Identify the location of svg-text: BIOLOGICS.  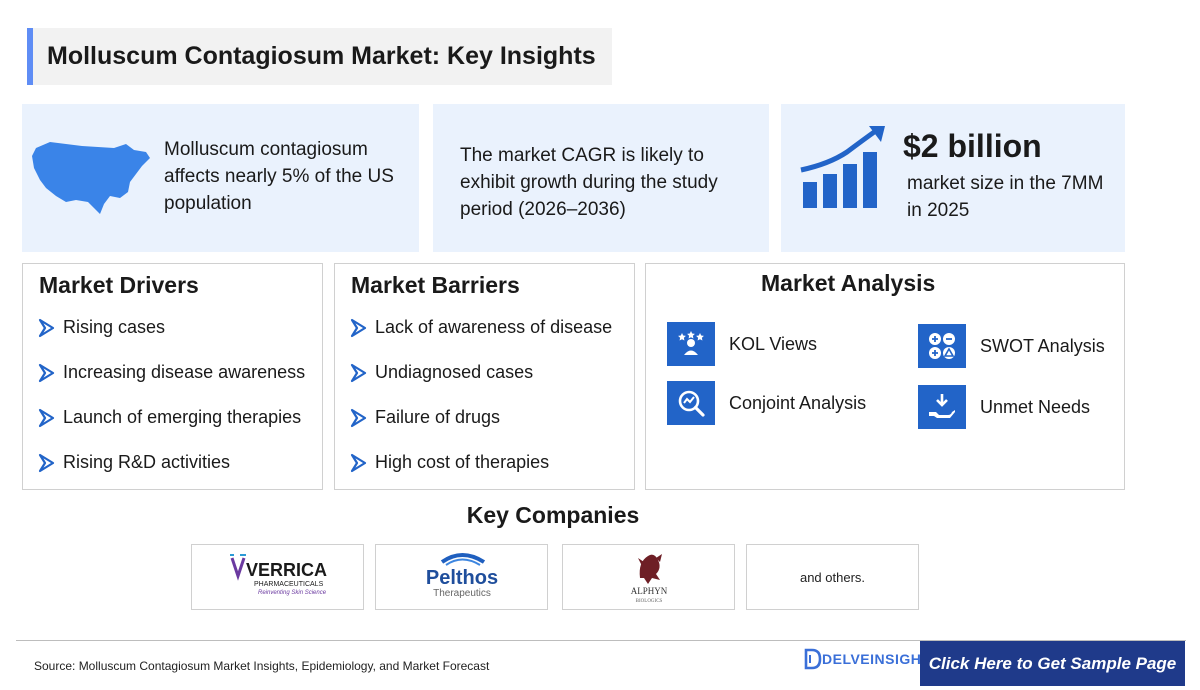
(648, 601).